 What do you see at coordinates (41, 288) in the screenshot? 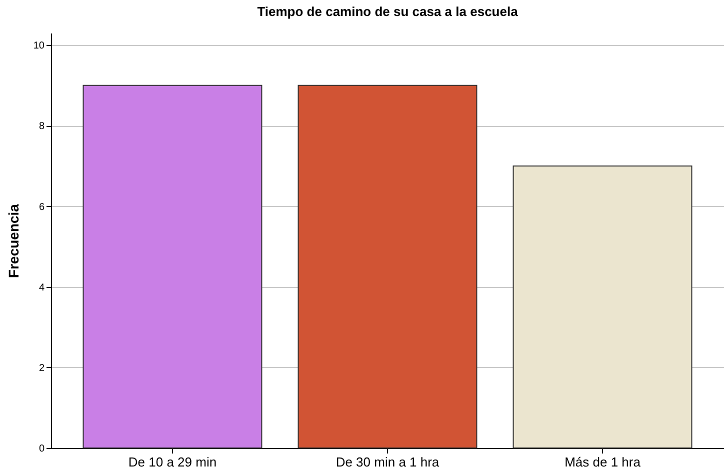
I see `y-tick-label: 4` at bounding box center [41, 288].